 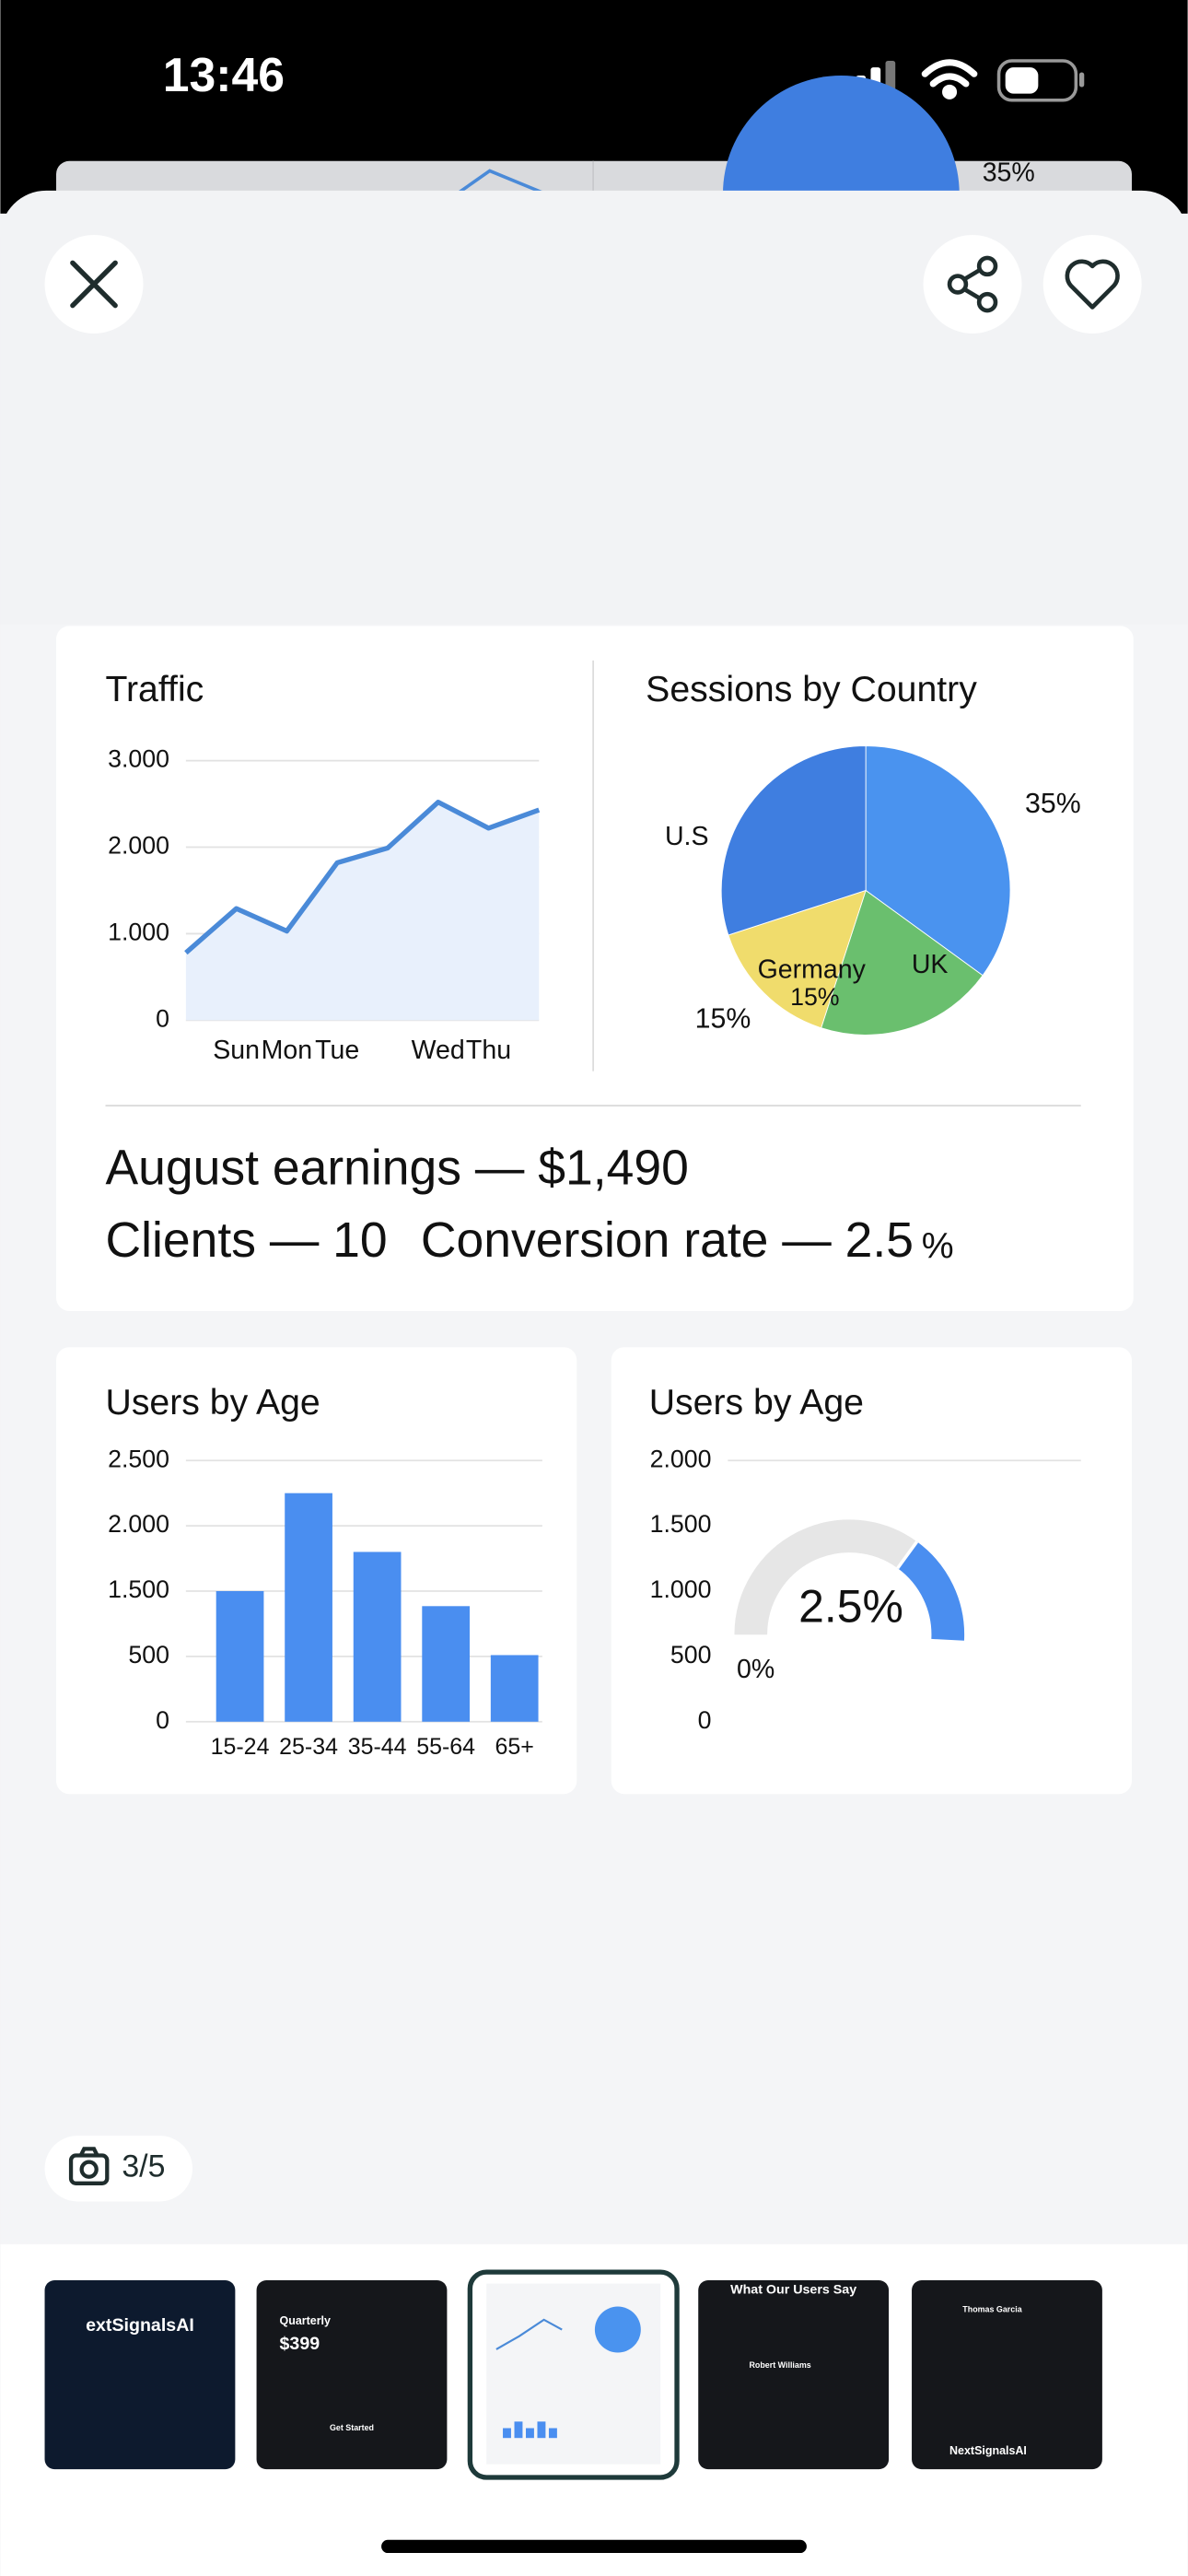 I want to click on chart-title: Sessions by Country, so click(x=811, y=689).